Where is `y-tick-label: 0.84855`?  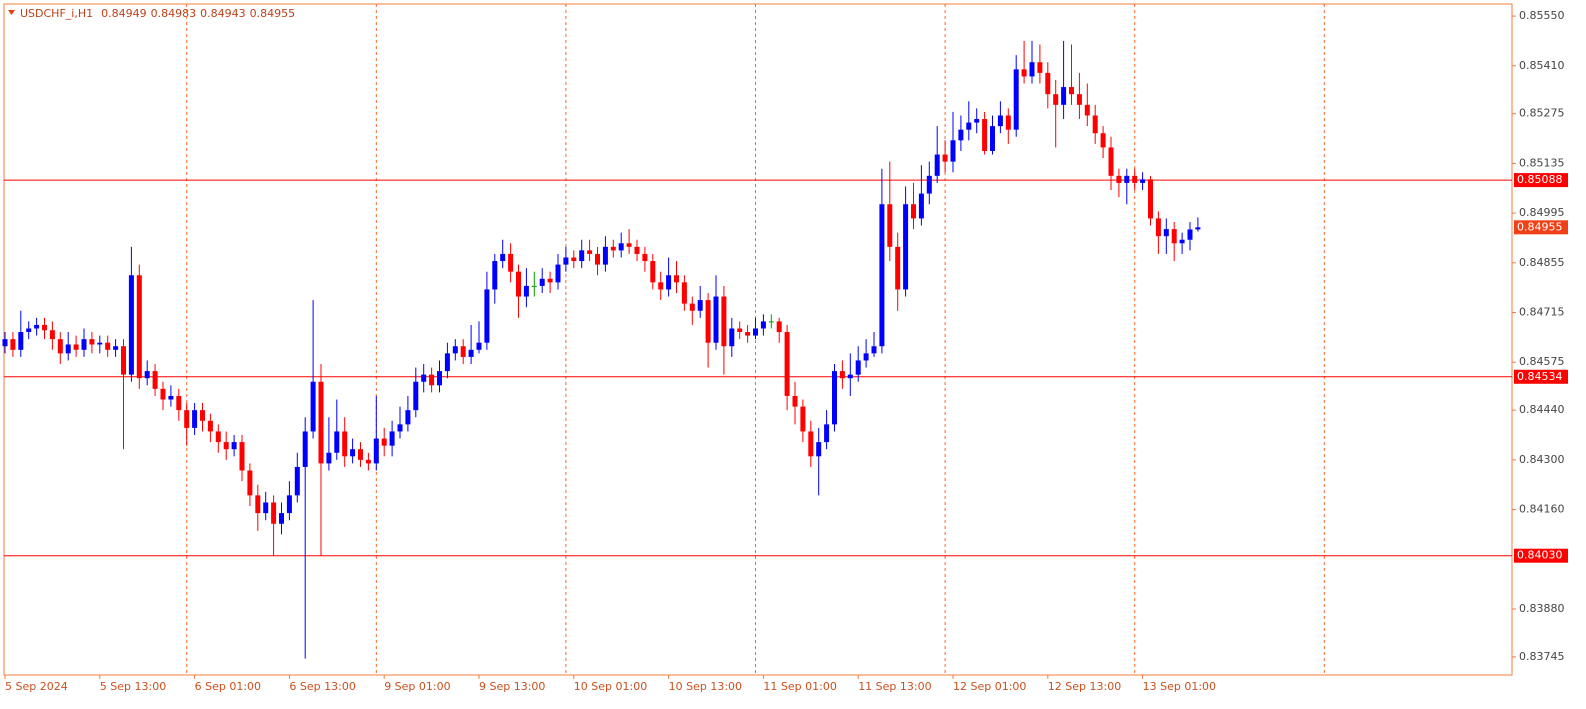
y-tick-label: 0.84855 is located at coordinates (1542, 262).